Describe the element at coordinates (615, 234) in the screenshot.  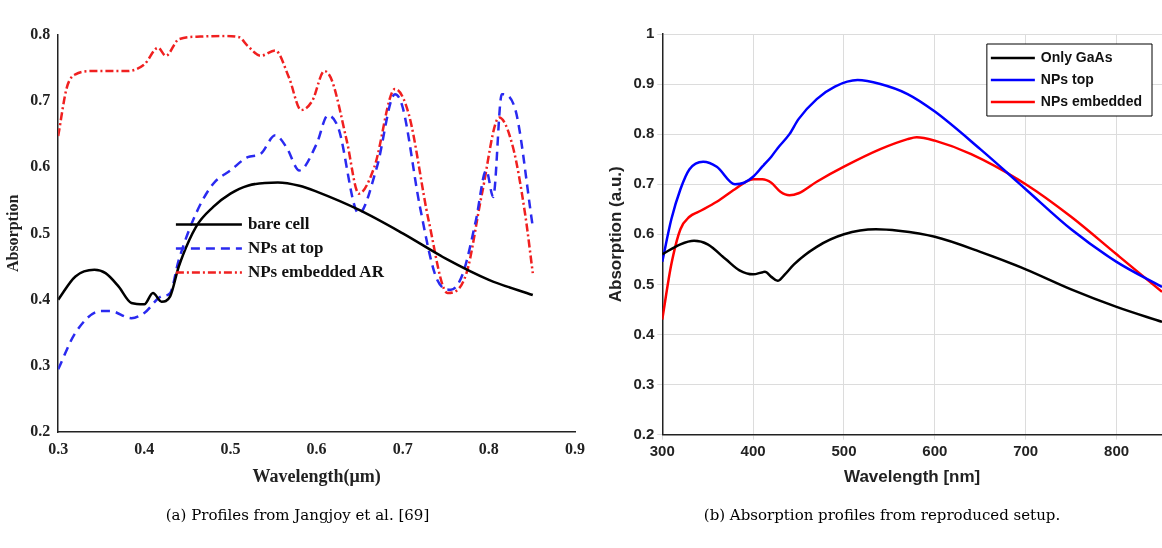
I see `y-axis-title: Absorption (a.u.)` at that location.